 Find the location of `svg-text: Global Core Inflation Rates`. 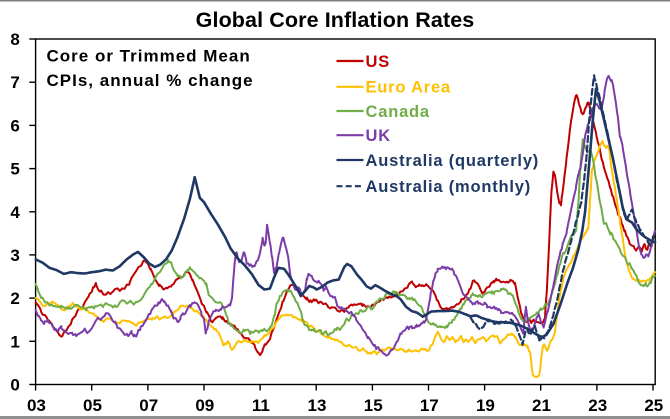

svg-text: Global Core Inflation Rates is located at coordinates (335, 20).